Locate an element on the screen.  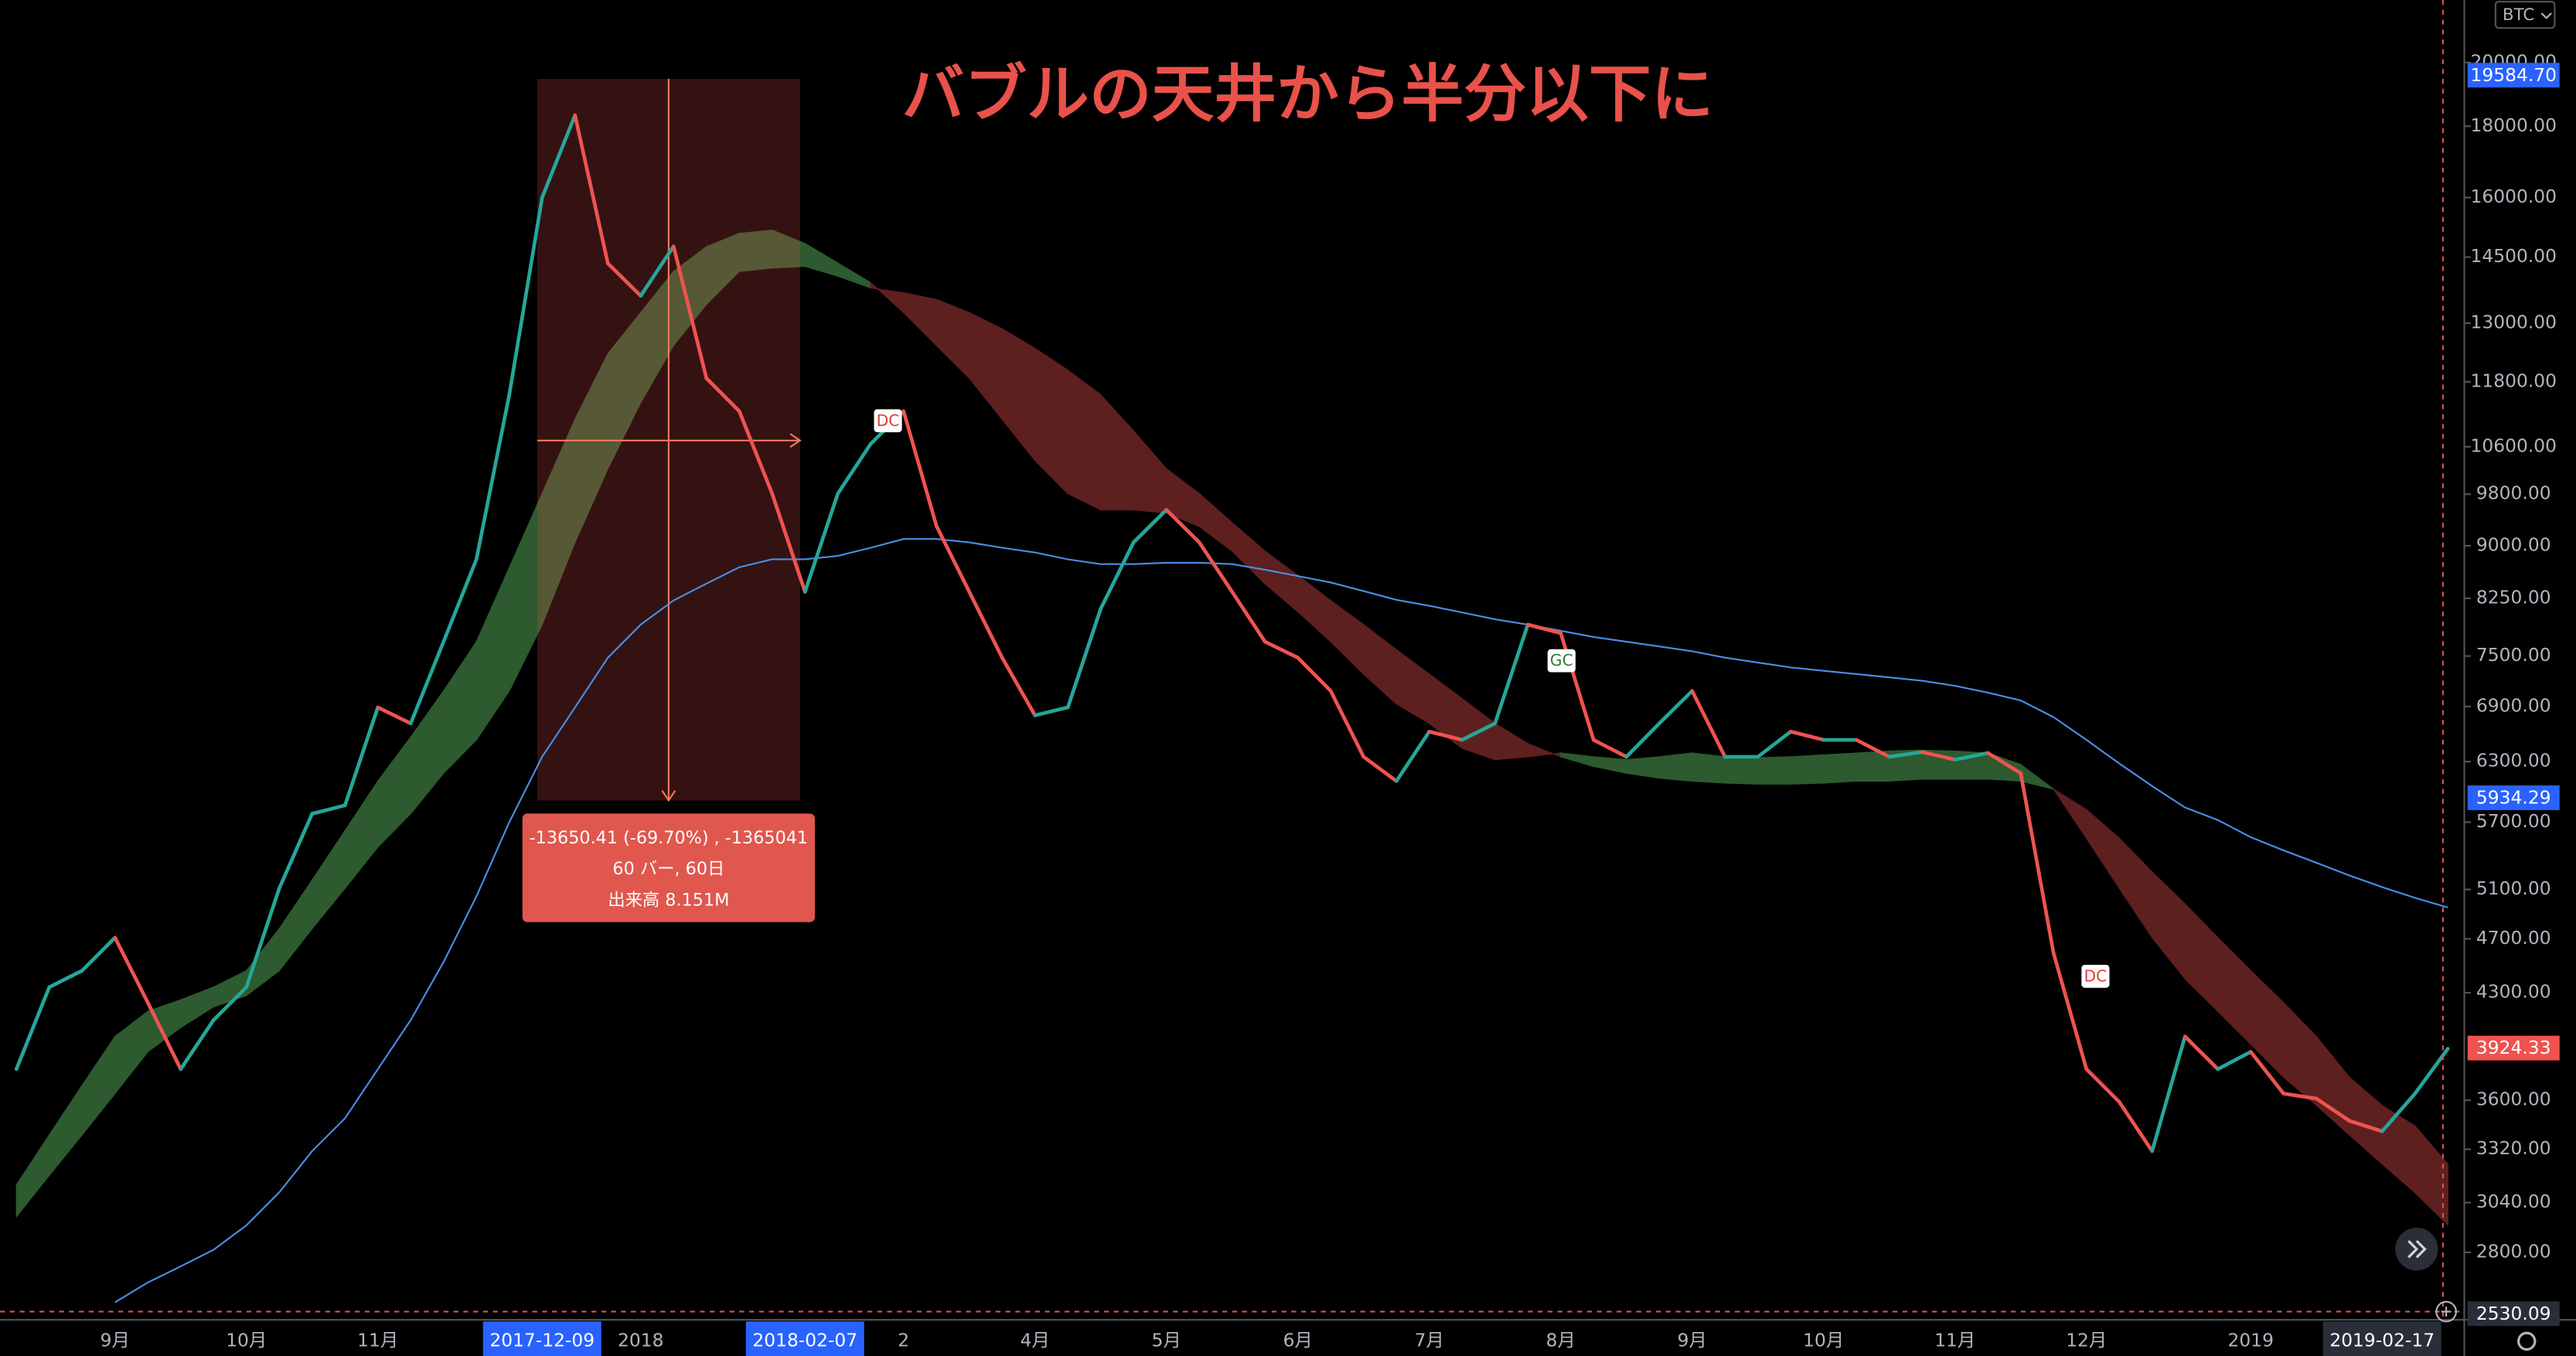
x-tick-label: 5月 is located at coordinates (1166, 1340).